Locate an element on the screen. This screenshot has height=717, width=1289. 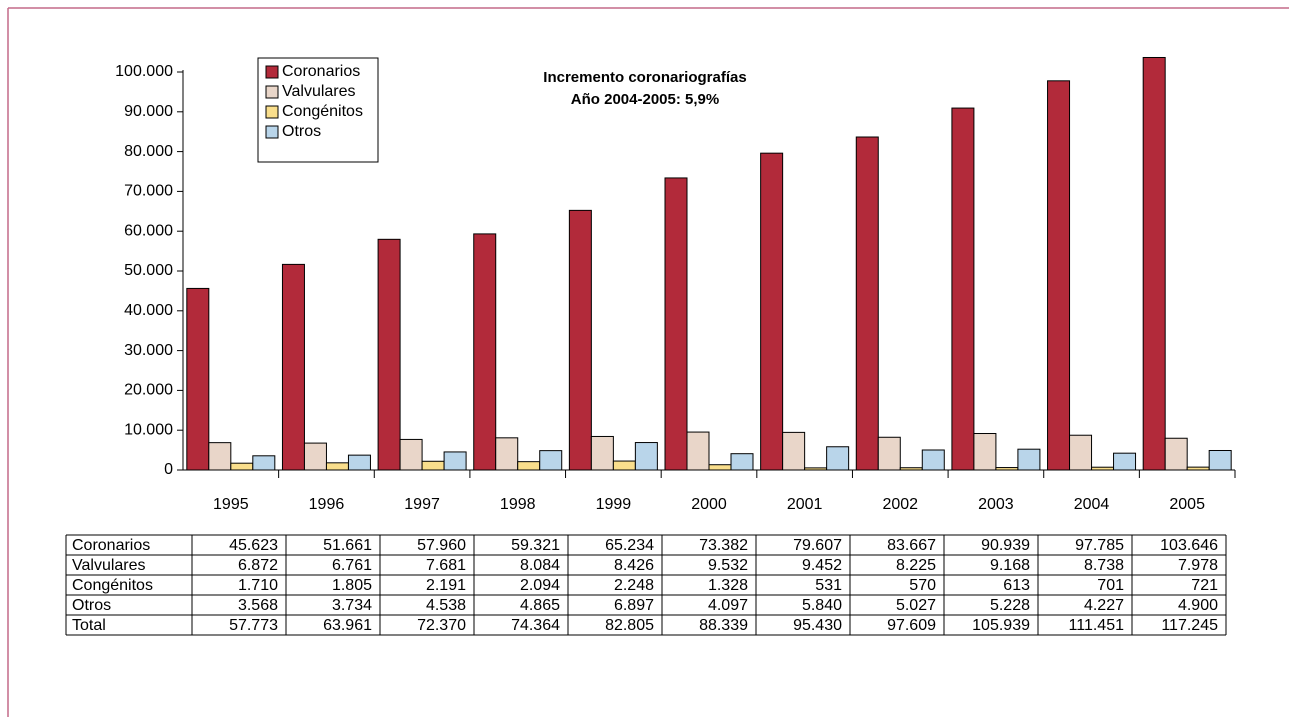
y-tick-label: 40.000 is located at coordinates (148, 310).